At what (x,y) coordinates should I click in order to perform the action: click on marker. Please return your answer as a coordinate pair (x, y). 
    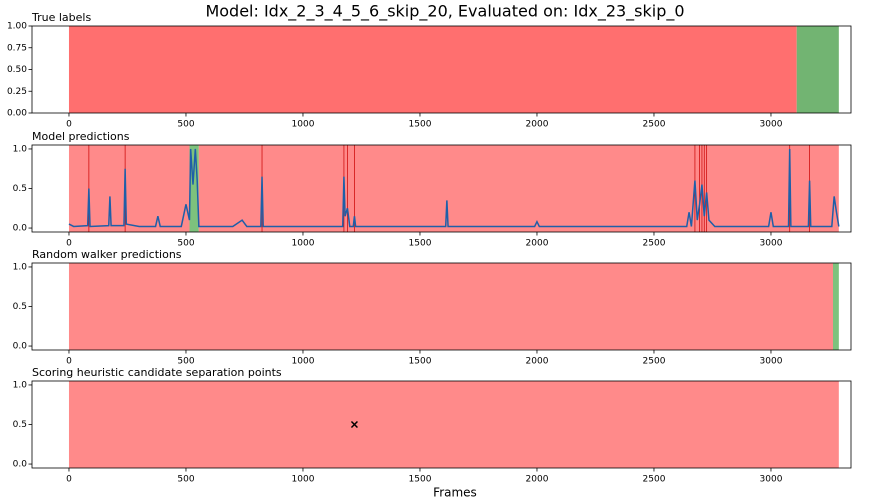
    Looking at the image, I should click on (354, 424).